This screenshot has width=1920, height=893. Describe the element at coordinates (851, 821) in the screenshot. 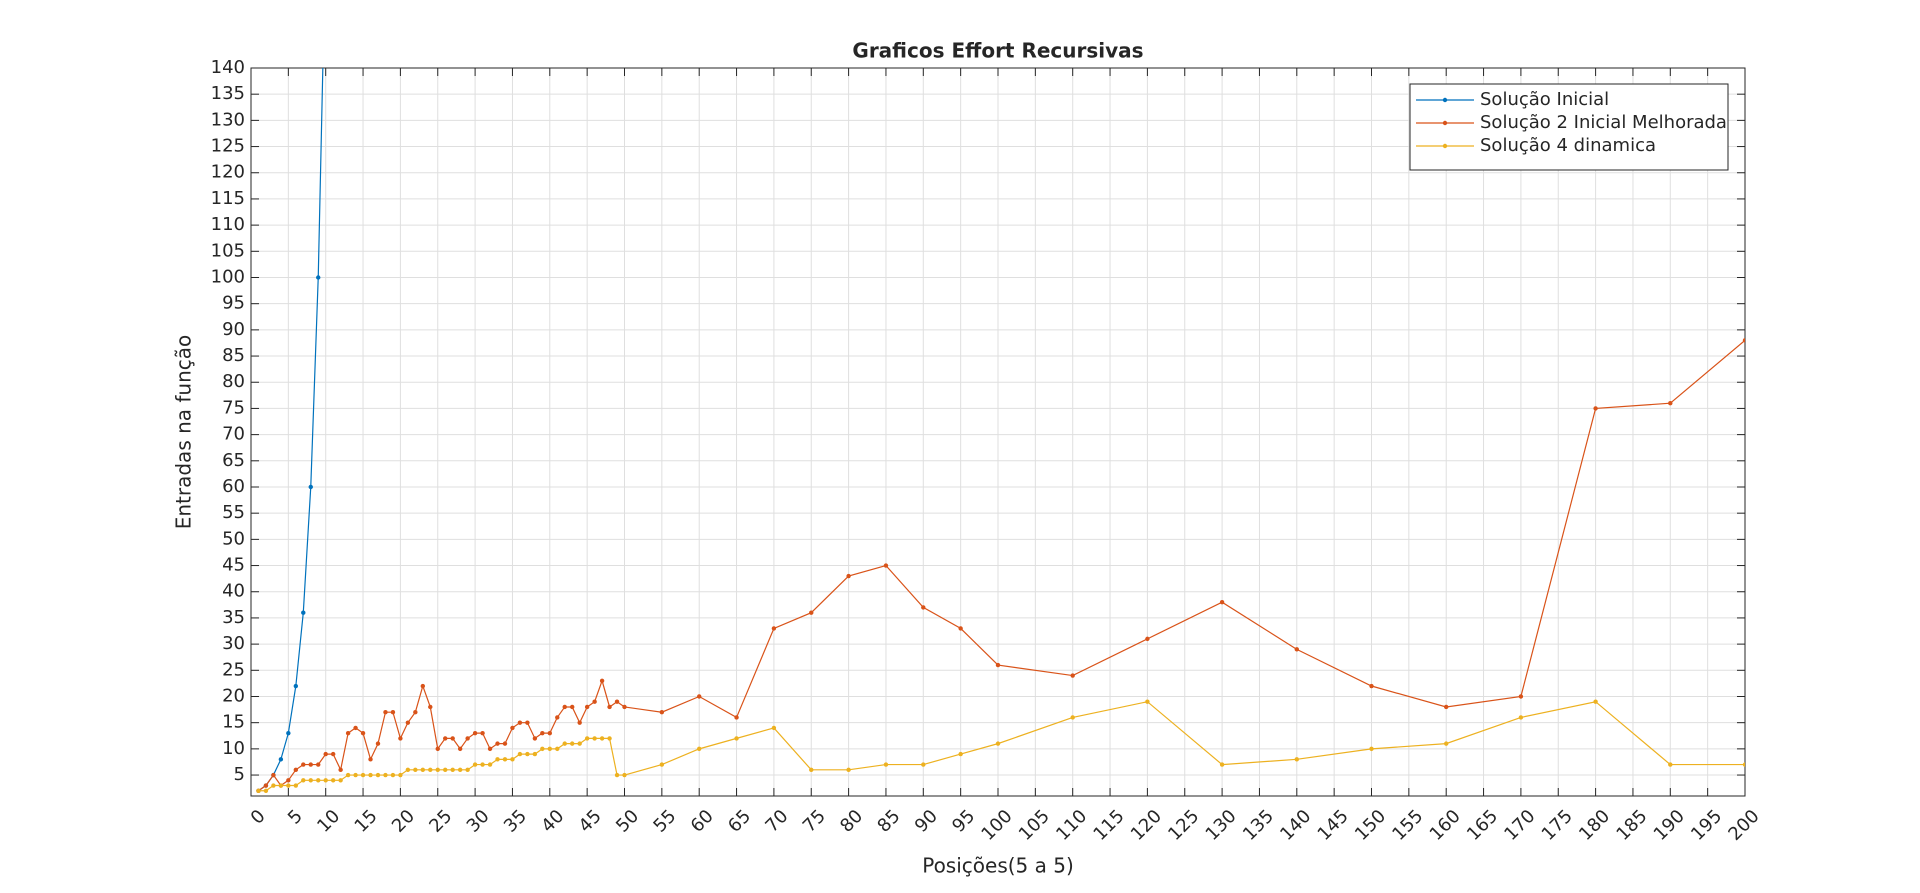

I see `x-tick-label: 80` at that location.